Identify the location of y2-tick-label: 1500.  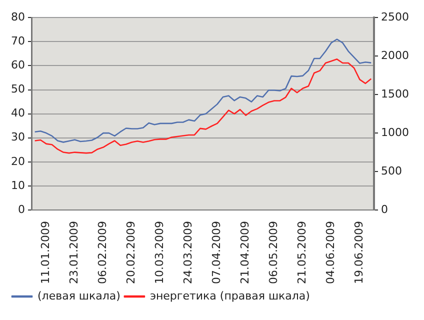
(395, 93).